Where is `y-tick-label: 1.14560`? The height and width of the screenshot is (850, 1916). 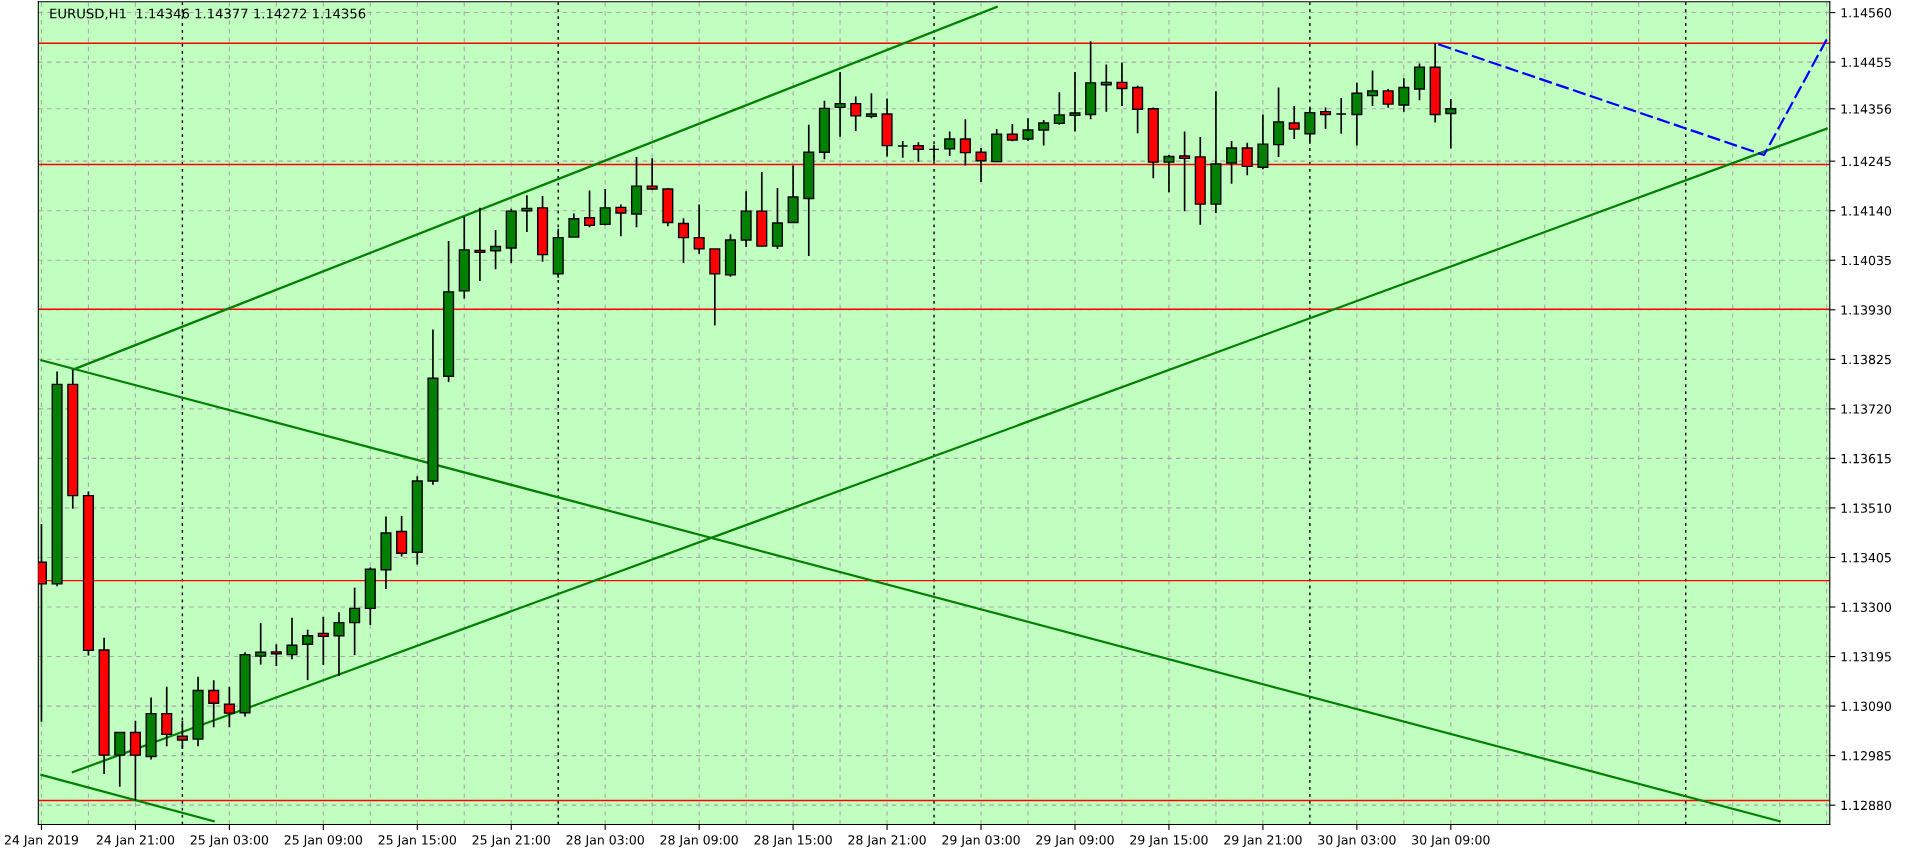 y-tick-label: 1.14560 is located at coordinates (1866, 13).